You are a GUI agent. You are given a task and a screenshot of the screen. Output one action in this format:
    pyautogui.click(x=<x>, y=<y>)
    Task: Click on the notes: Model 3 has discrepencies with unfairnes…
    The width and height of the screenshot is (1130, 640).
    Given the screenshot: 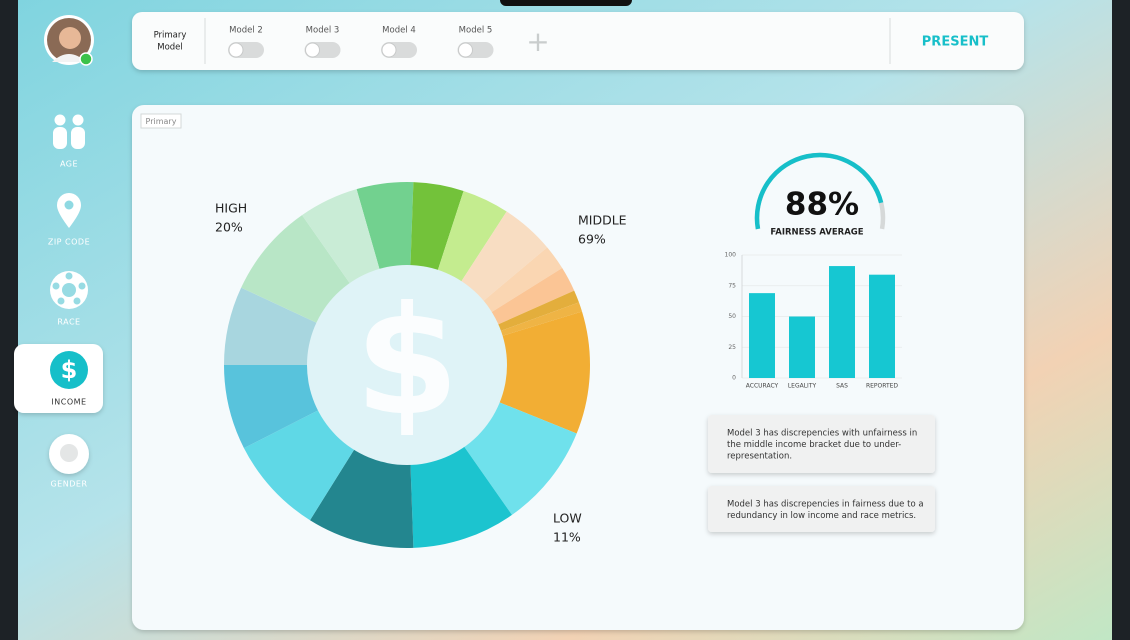 What is the action you would take?
    pyautogui.click(x=821, y=473)
    